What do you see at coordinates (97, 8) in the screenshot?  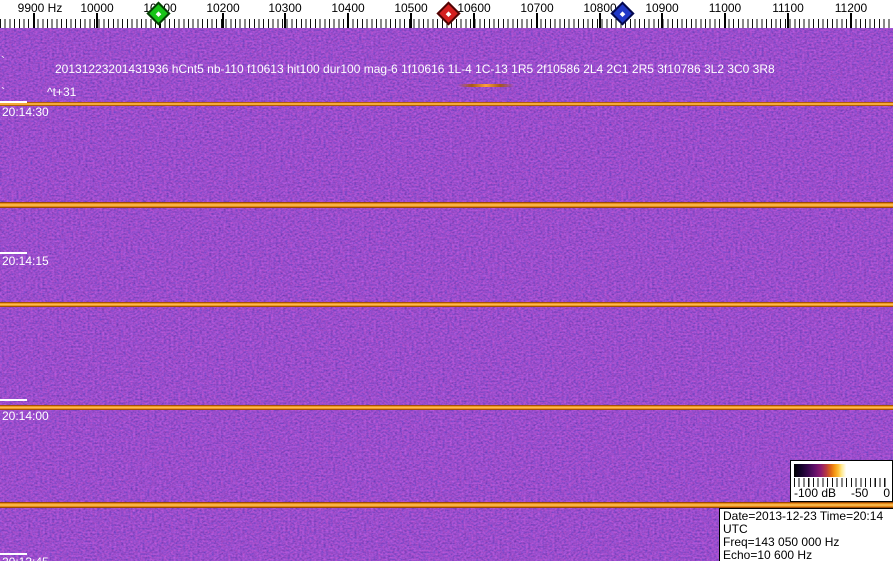 I see `ruler-tick-label: 10000` at bounding box center [97, 8].